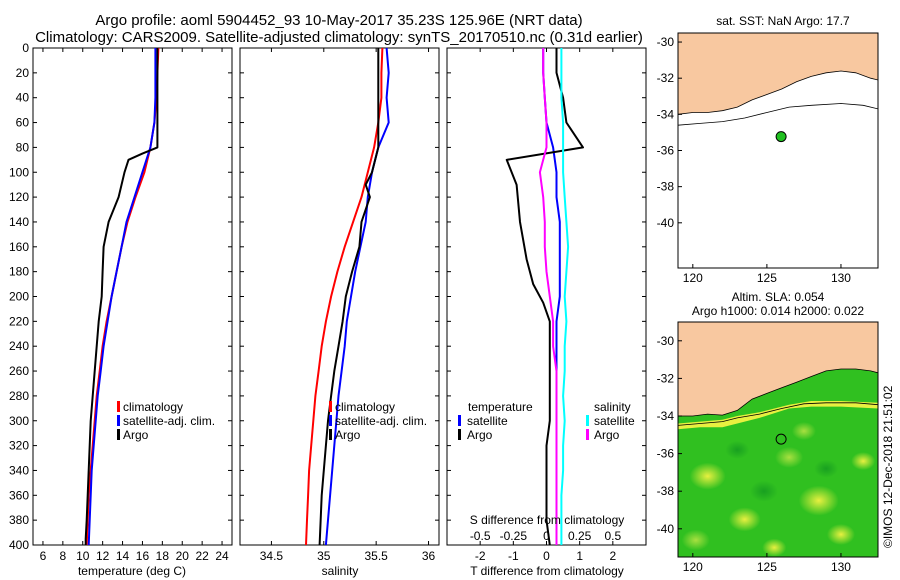  What do you see at coordinates (888, 466) in the screenshot?
I see `imos-credit: ©IMOS 12-Dec-2018 21:51:02` at bounding box center [888, 466].